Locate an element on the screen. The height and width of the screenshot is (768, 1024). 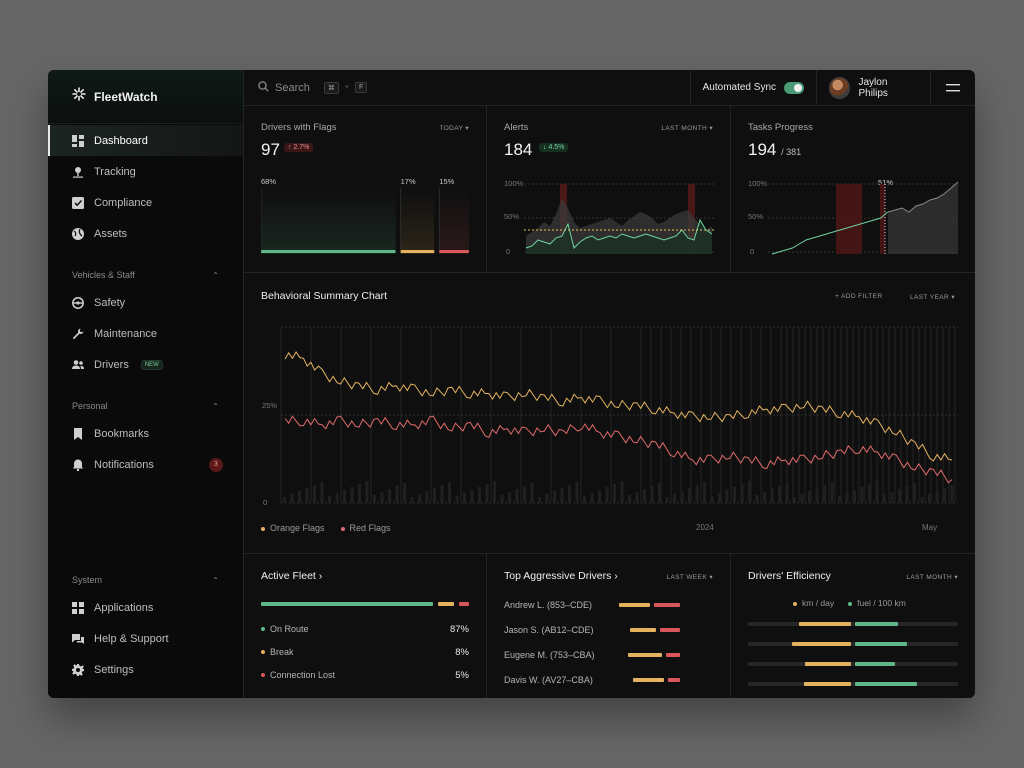
task-band is located at coordinates (849, 219).